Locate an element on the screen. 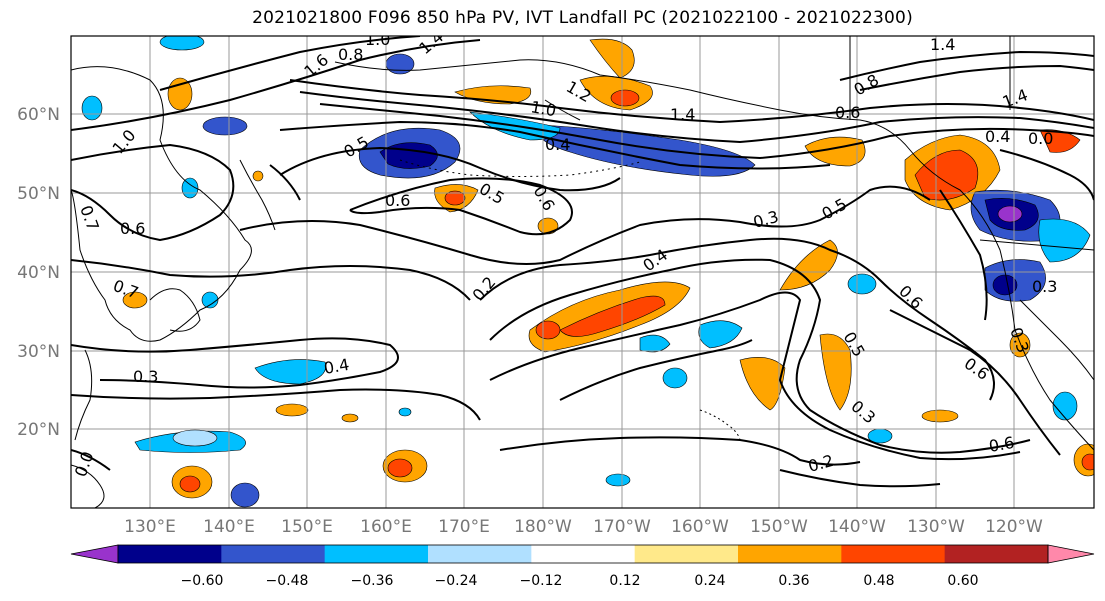 This screenshot has height=601, width=1105. colorbar-tick-label: −0.60 is located at coordinates (202, 581).